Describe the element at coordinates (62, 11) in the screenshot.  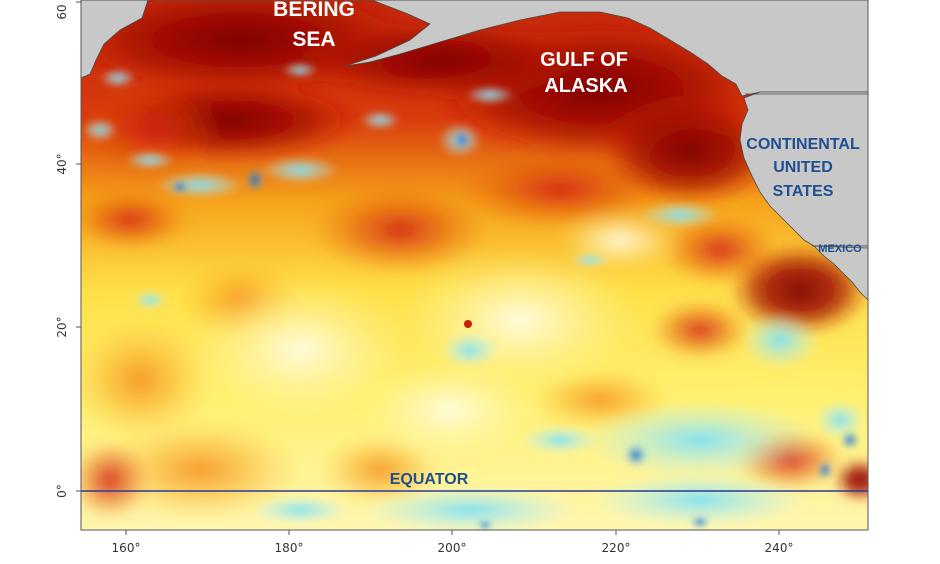
I see `y-tick-label: 60` at that location.